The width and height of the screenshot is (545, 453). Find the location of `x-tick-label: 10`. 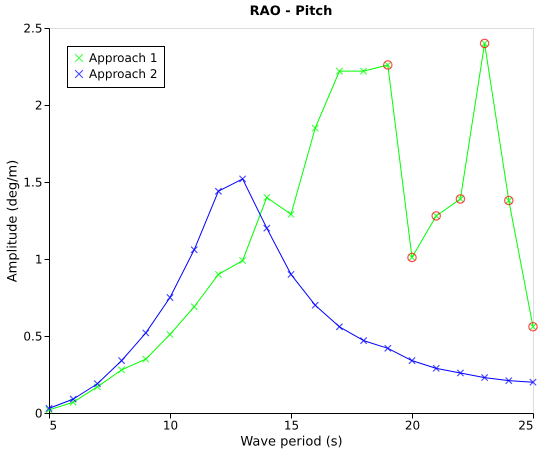

x-tick-label: 10 is located at coordinates (170, 425).